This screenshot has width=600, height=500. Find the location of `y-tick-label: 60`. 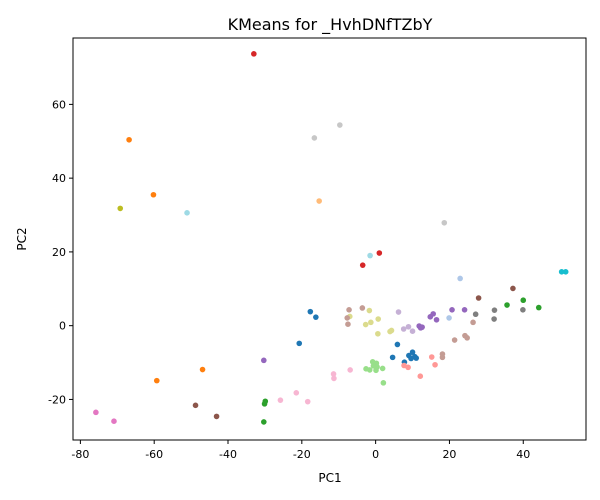

y-tick-label: 60 is located at coordinates (59, 104).